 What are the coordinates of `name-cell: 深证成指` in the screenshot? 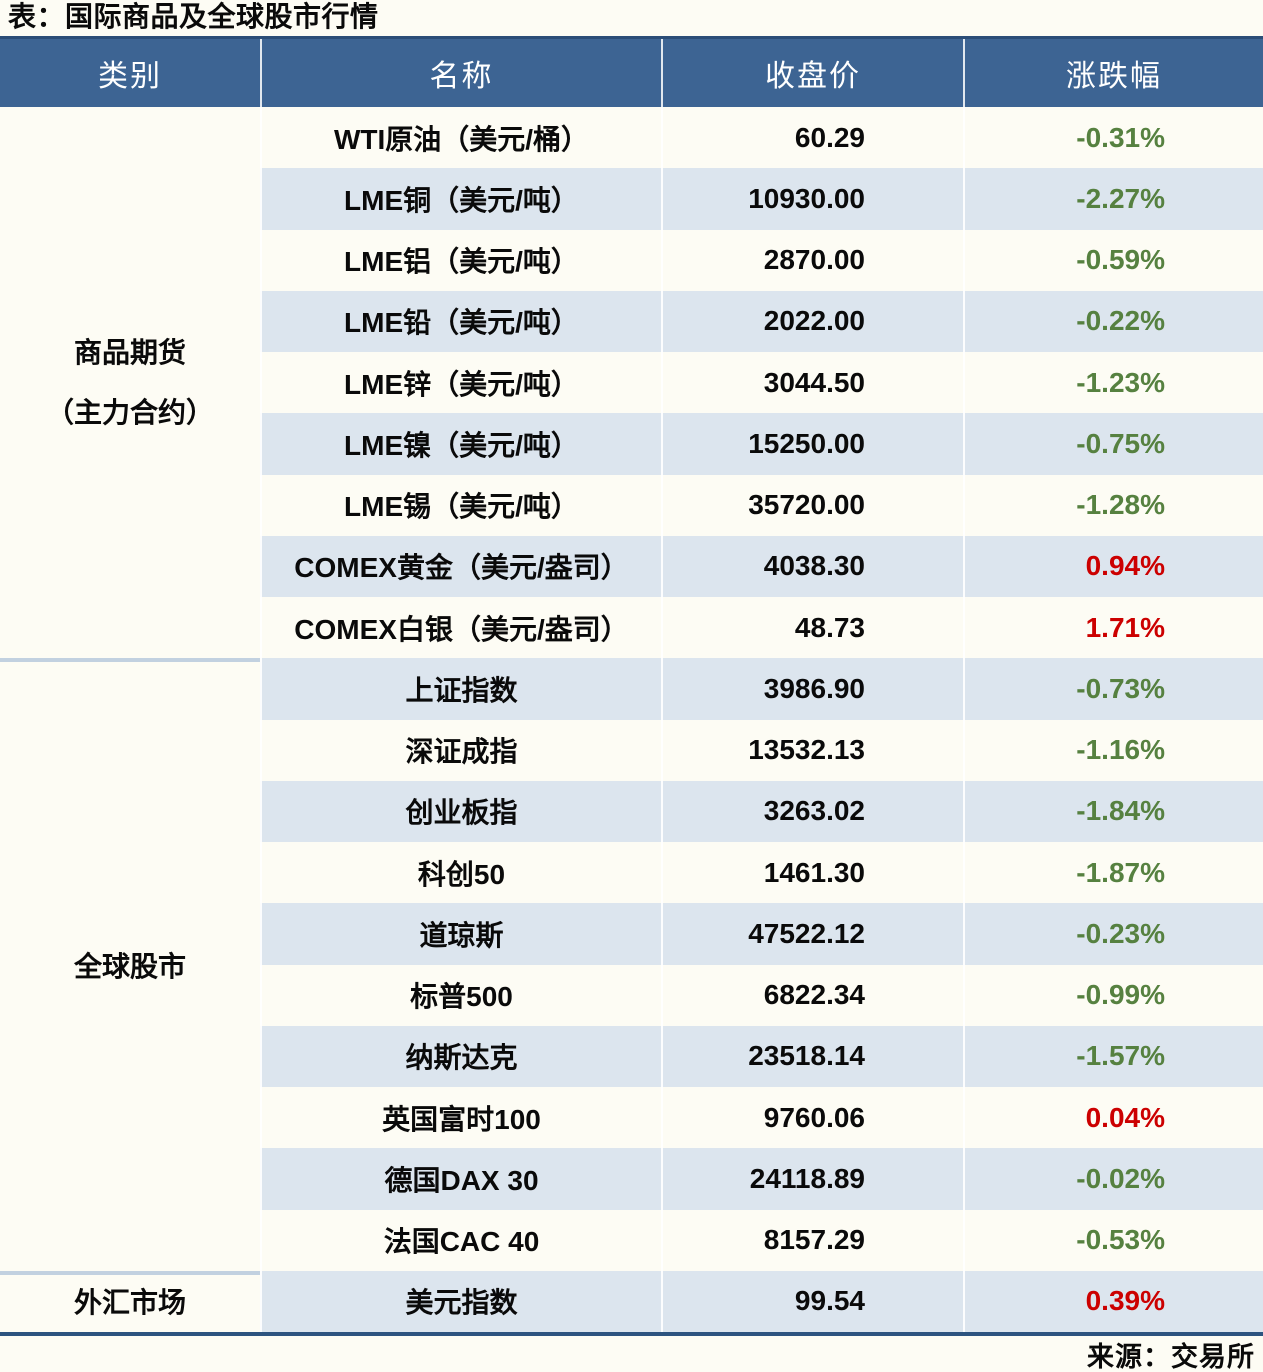 It's located at (460, 750).